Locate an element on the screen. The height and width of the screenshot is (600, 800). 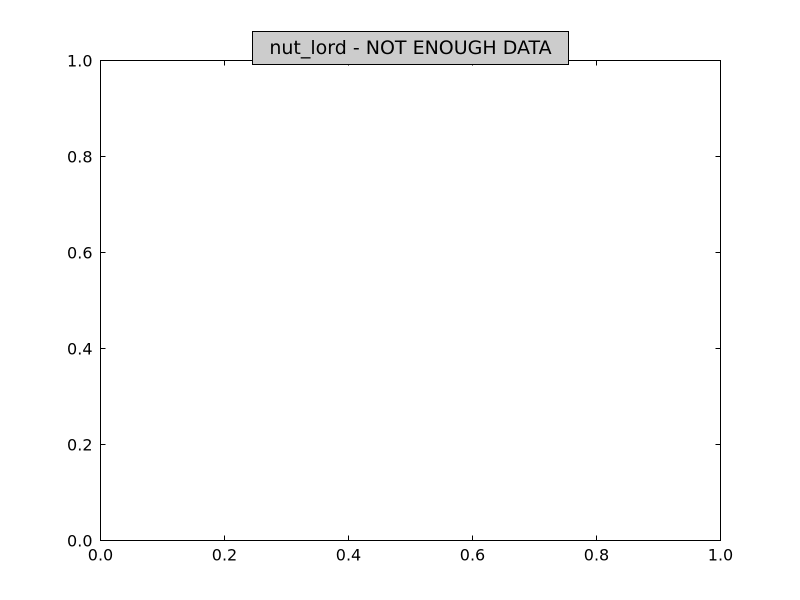
y-tick-label: 0.8 is located at coordinates (79, 157).